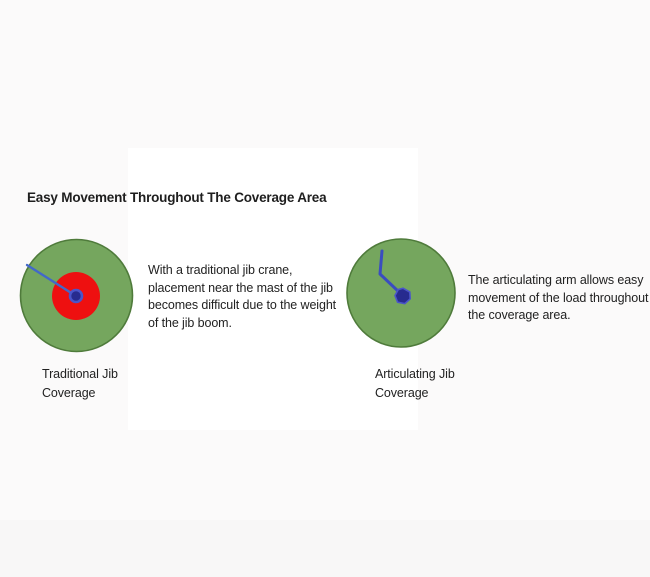 The width and height of the screenshot is (650, 577). What do you see at coordinates (519, 315) in the screenshot?
I see `description-line: the coverage area.` at bounding box center [519, 315].